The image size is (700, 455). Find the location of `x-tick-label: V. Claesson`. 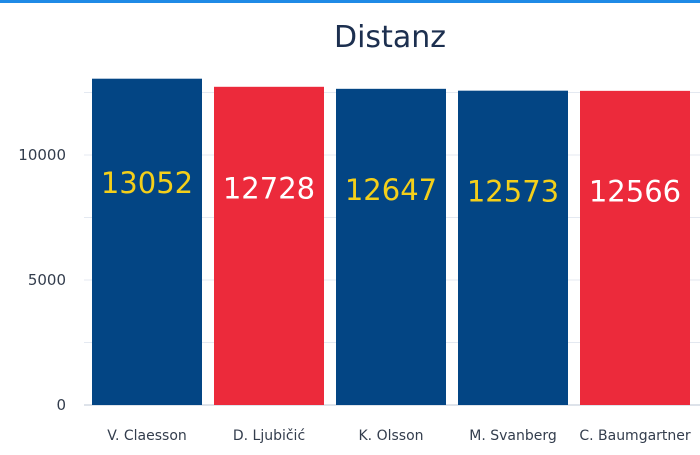

x-tick-label: V. Claesson is located at coordinates (147, 436).